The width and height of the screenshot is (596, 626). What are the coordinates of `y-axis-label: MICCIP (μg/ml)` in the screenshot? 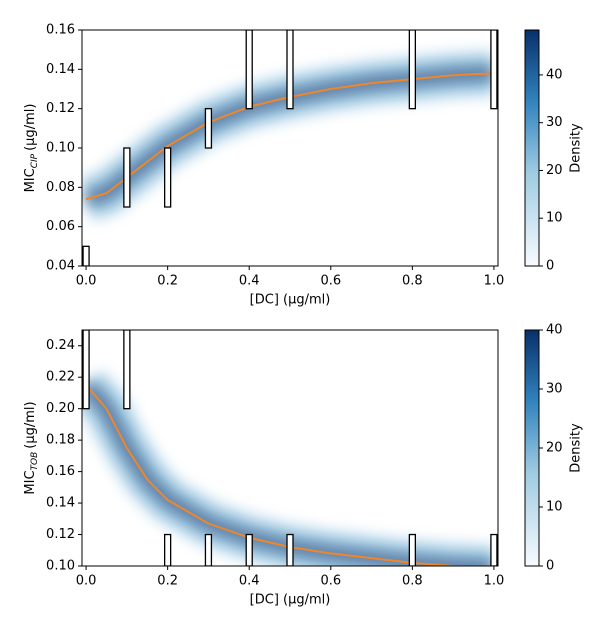 It's located at (31, 148).